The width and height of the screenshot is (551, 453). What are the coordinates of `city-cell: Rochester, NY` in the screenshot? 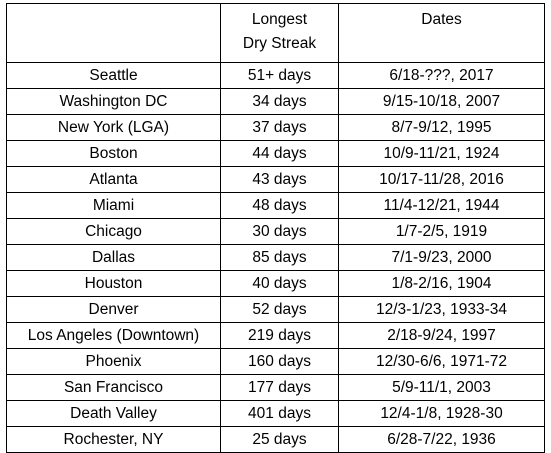 It's located at (113, 439).